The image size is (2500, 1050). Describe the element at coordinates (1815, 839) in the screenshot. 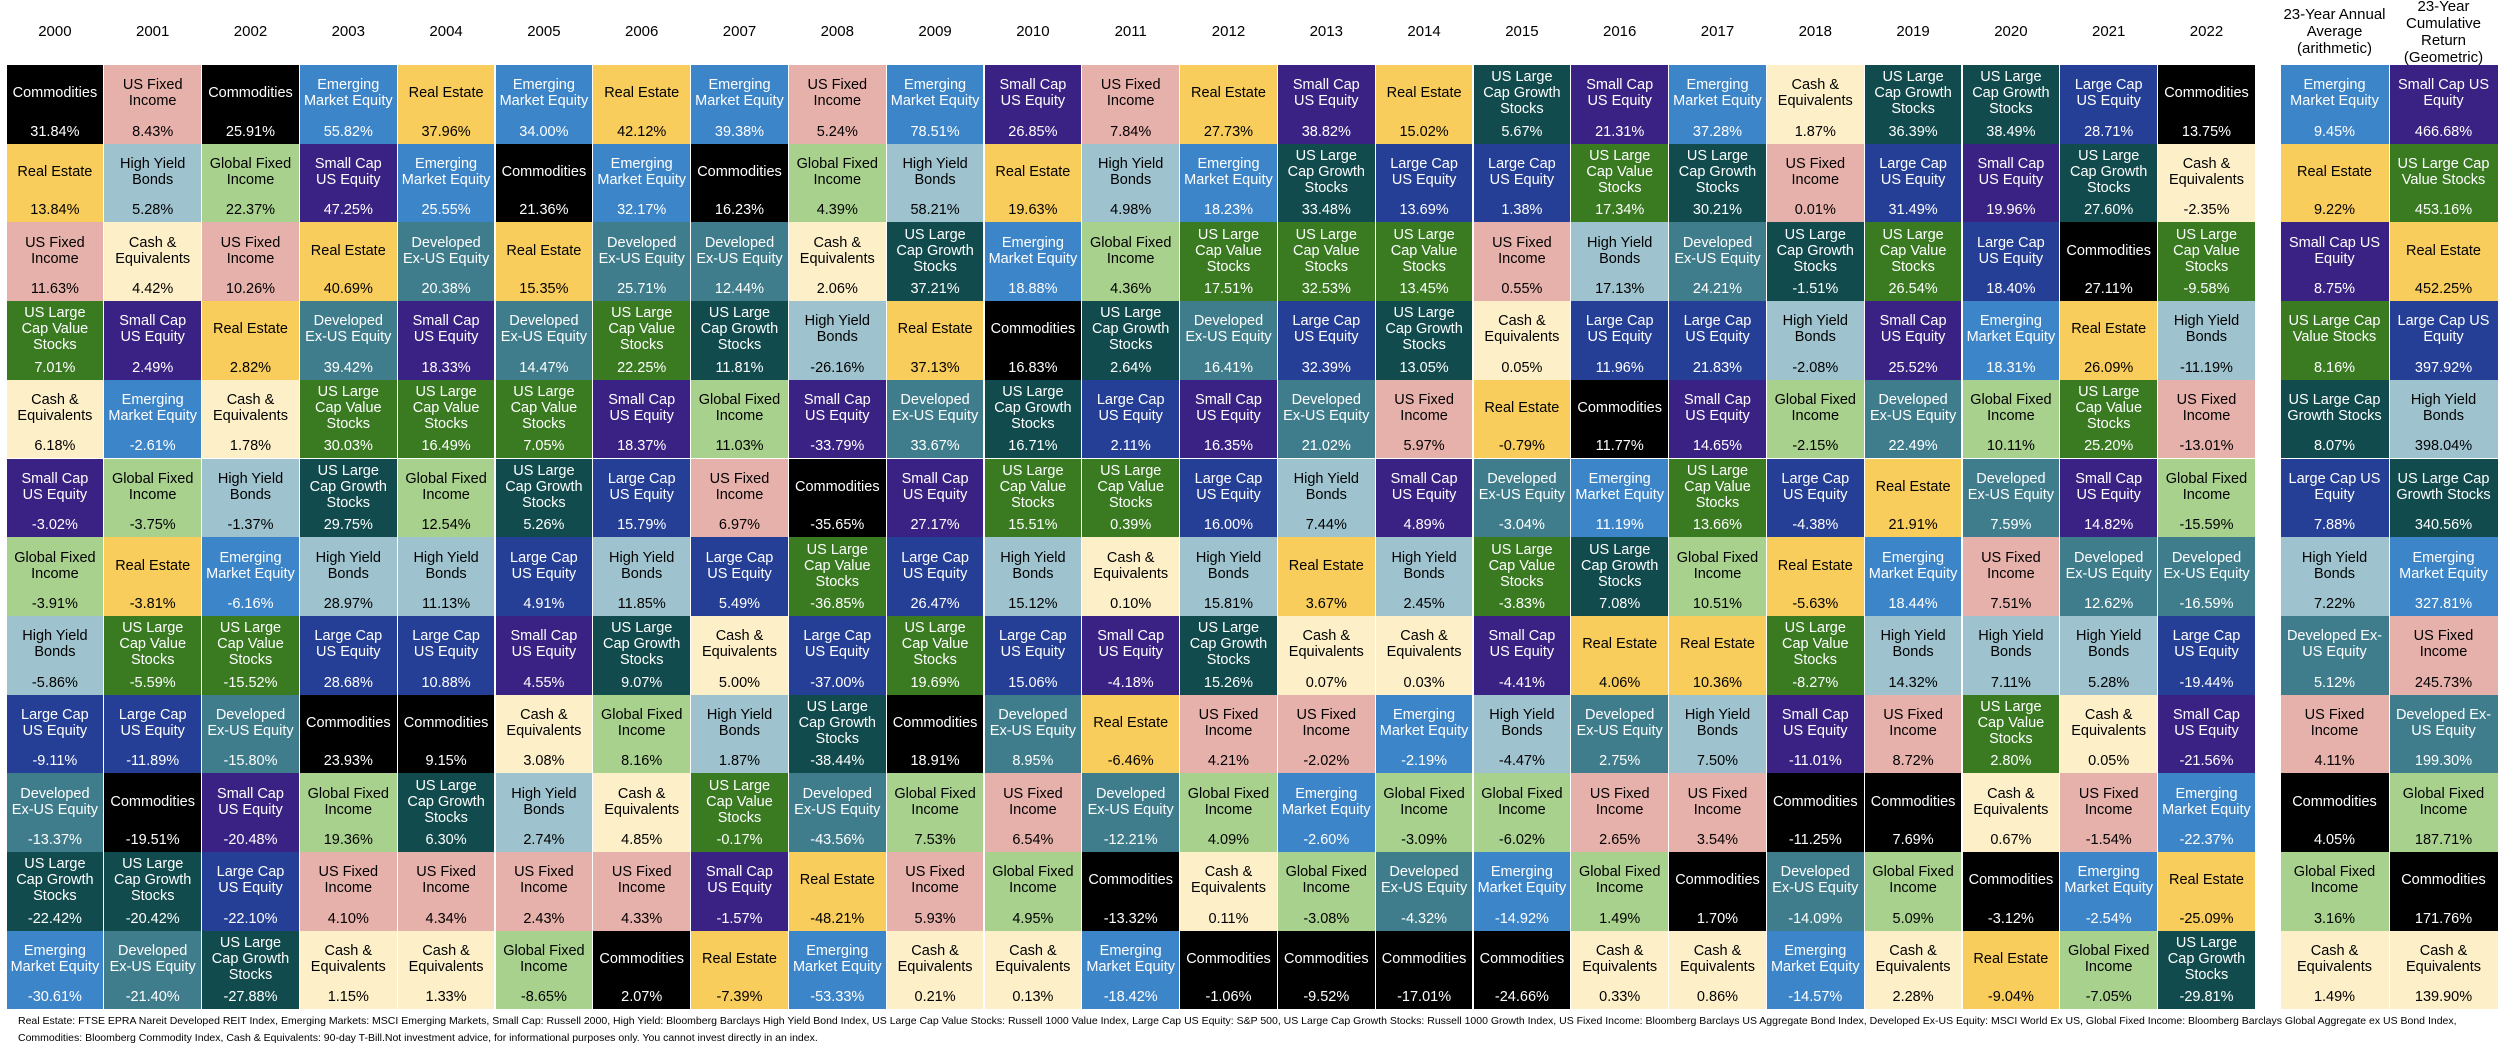

I see `asset-return: -11.25%` at that location.